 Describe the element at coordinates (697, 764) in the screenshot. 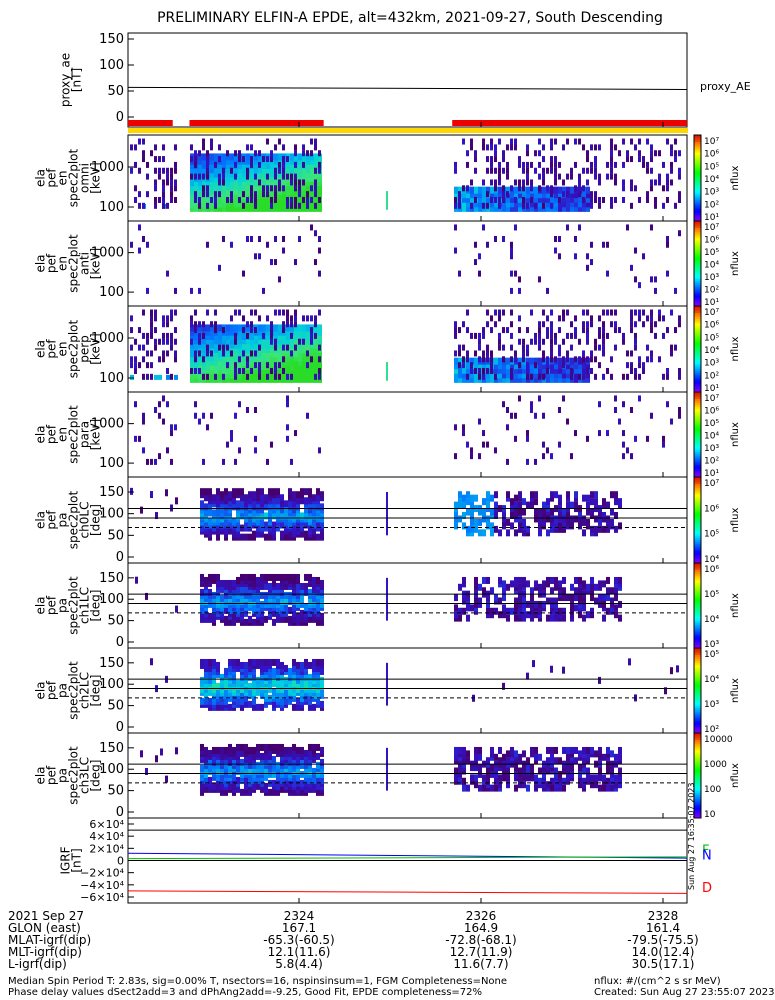

I see `colorbar-ch3-cell` at that location.